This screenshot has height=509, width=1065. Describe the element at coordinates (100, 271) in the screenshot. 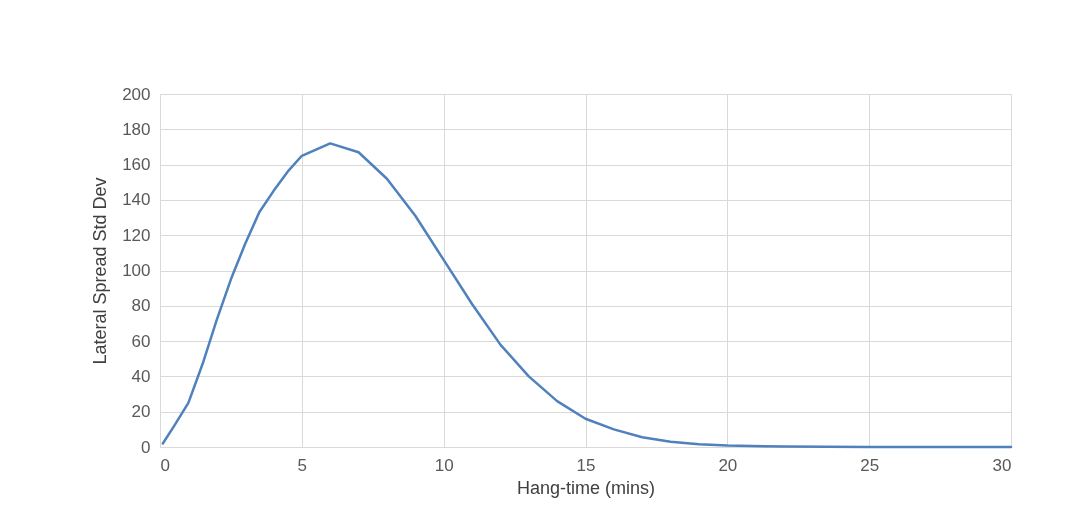

I see `y-axis-title: Lateral Spread Std Dev` at that location.